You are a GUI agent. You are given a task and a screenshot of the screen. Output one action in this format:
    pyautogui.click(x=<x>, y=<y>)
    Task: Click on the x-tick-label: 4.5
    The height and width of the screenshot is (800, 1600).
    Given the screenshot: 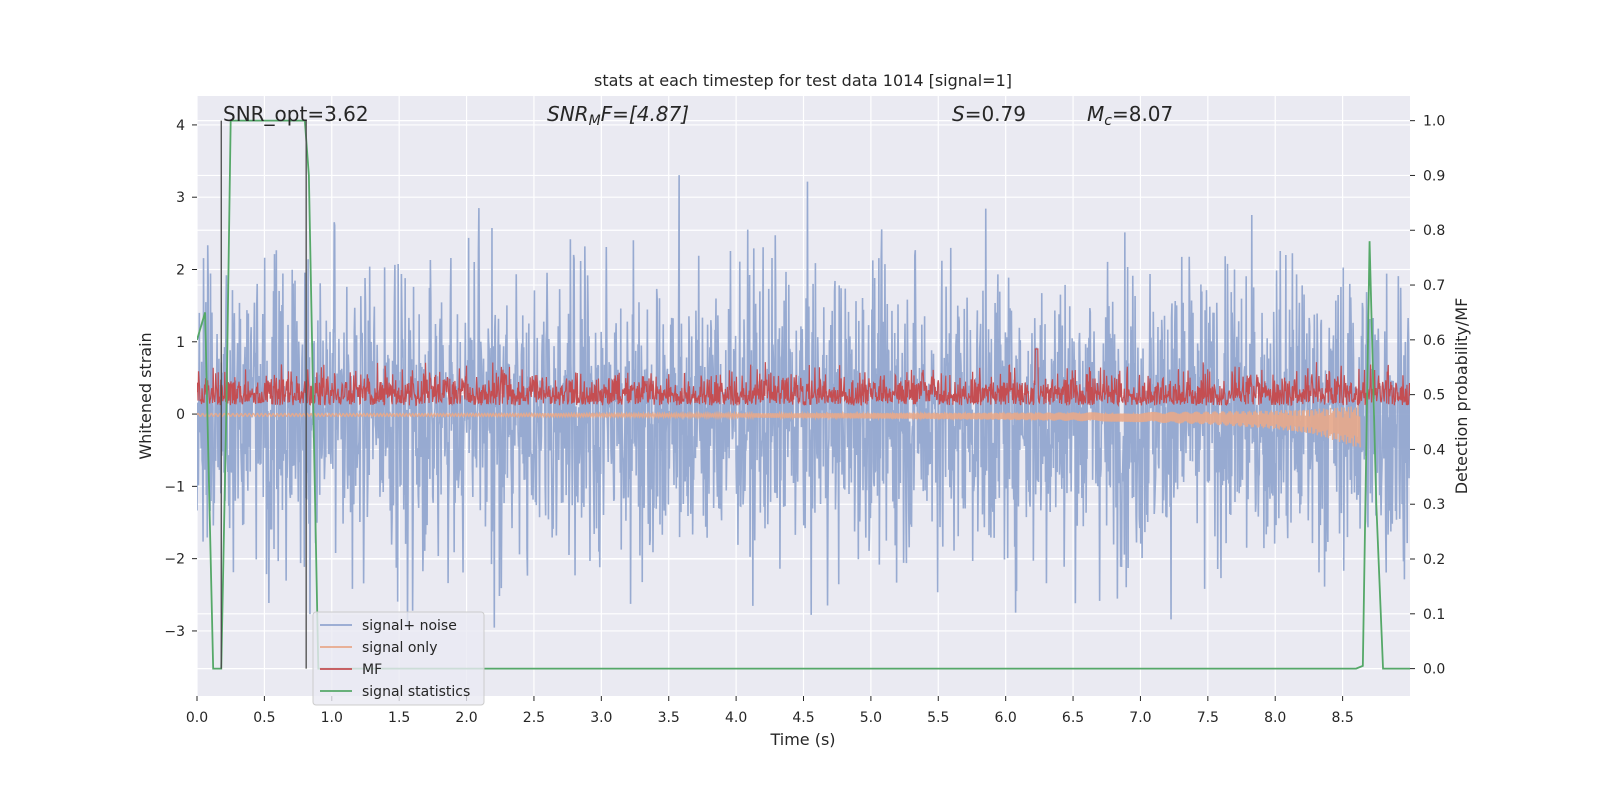 What is the action you would take?
    pyautogui.click(x=803, y=718)
    